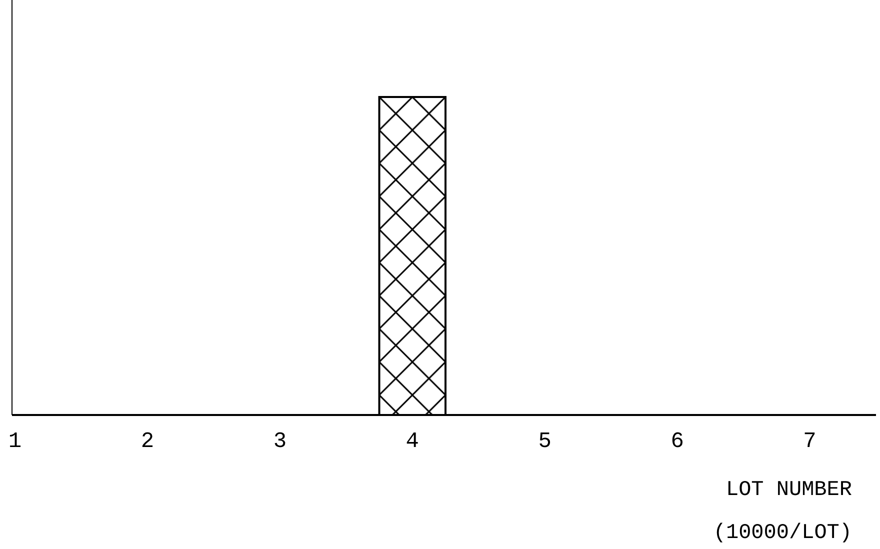  What do you see at coordinates (677, 441) in the screenshot?
I see `x-tick-label: 6` at bounding box center [677, 441].